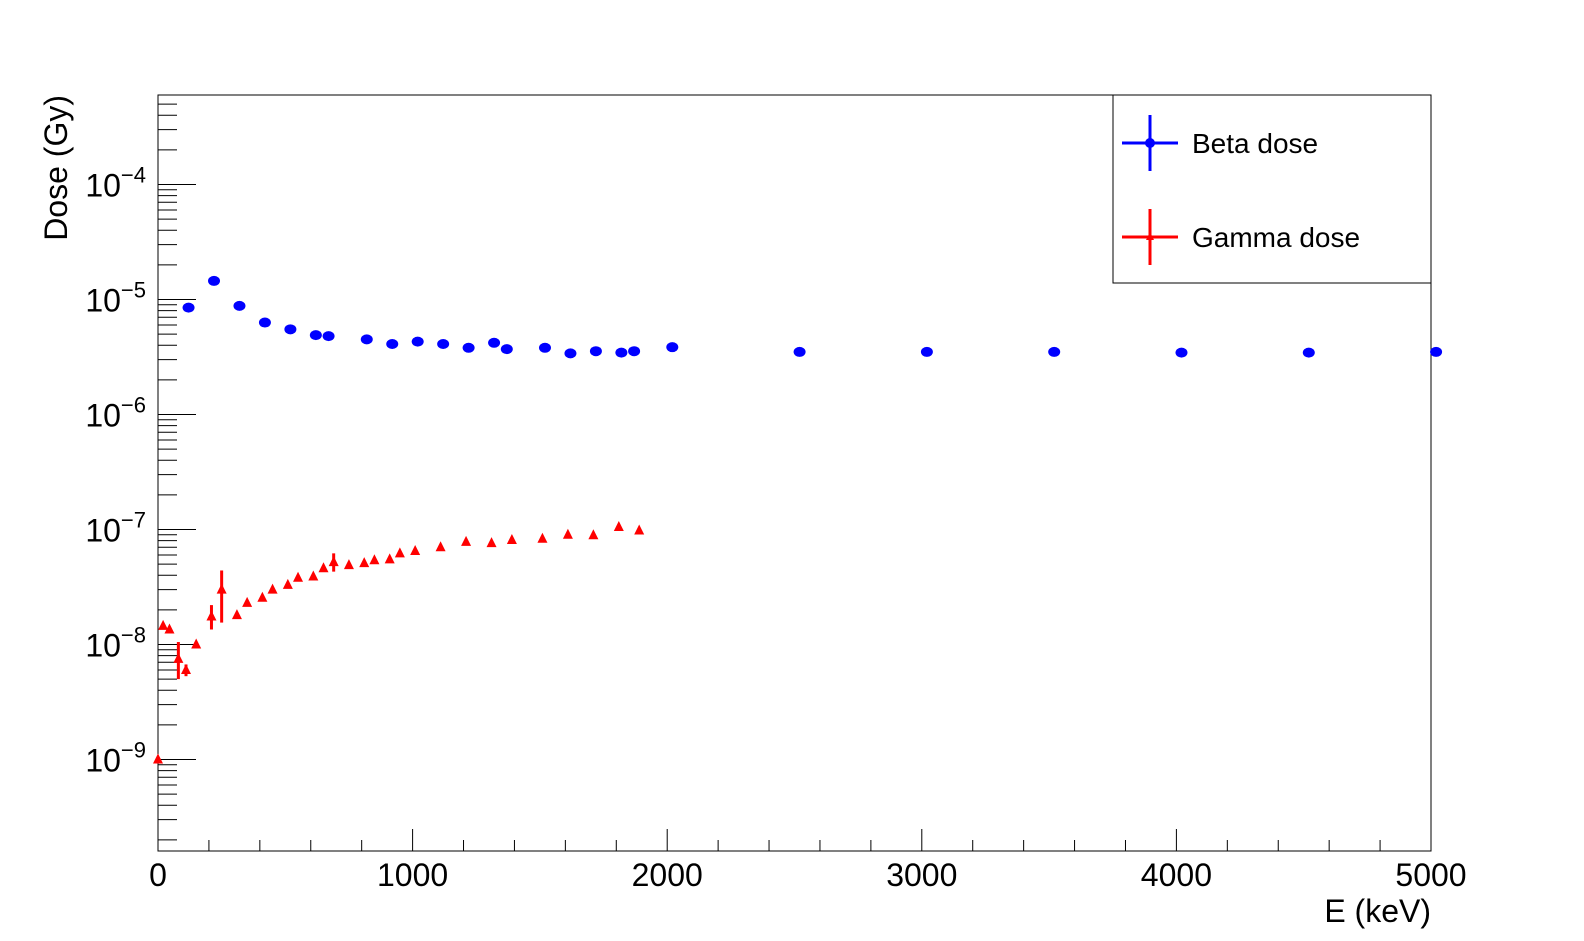 This screenshot has height=941, width=1584. What do you see at coordinates (1430, 875) in the screenshot?
I see `x-tick-label: 5000` at bounding box center [1430, 875].